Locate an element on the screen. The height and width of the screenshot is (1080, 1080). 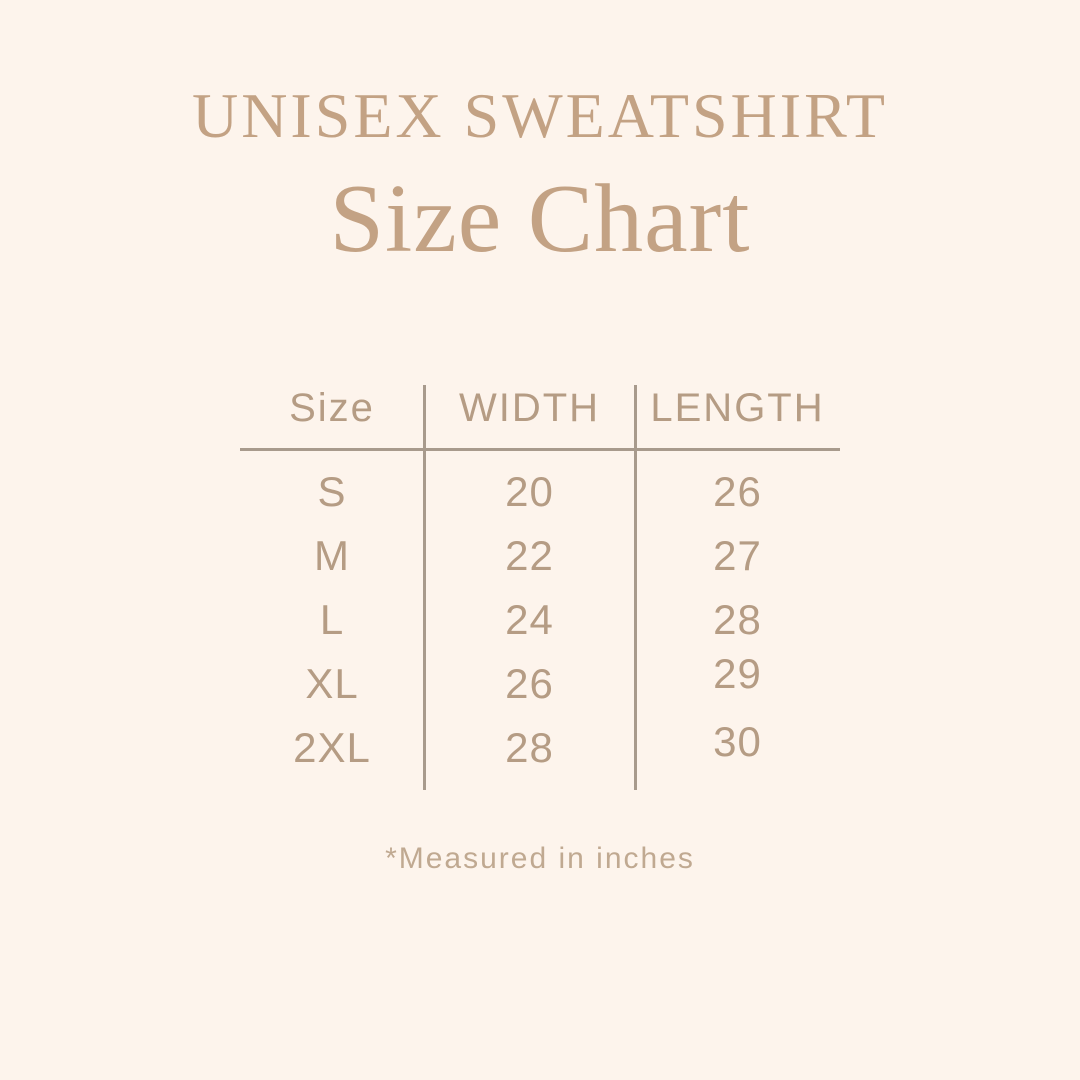
table-row-m: M 22 27 is located at coordinates (540, 556).